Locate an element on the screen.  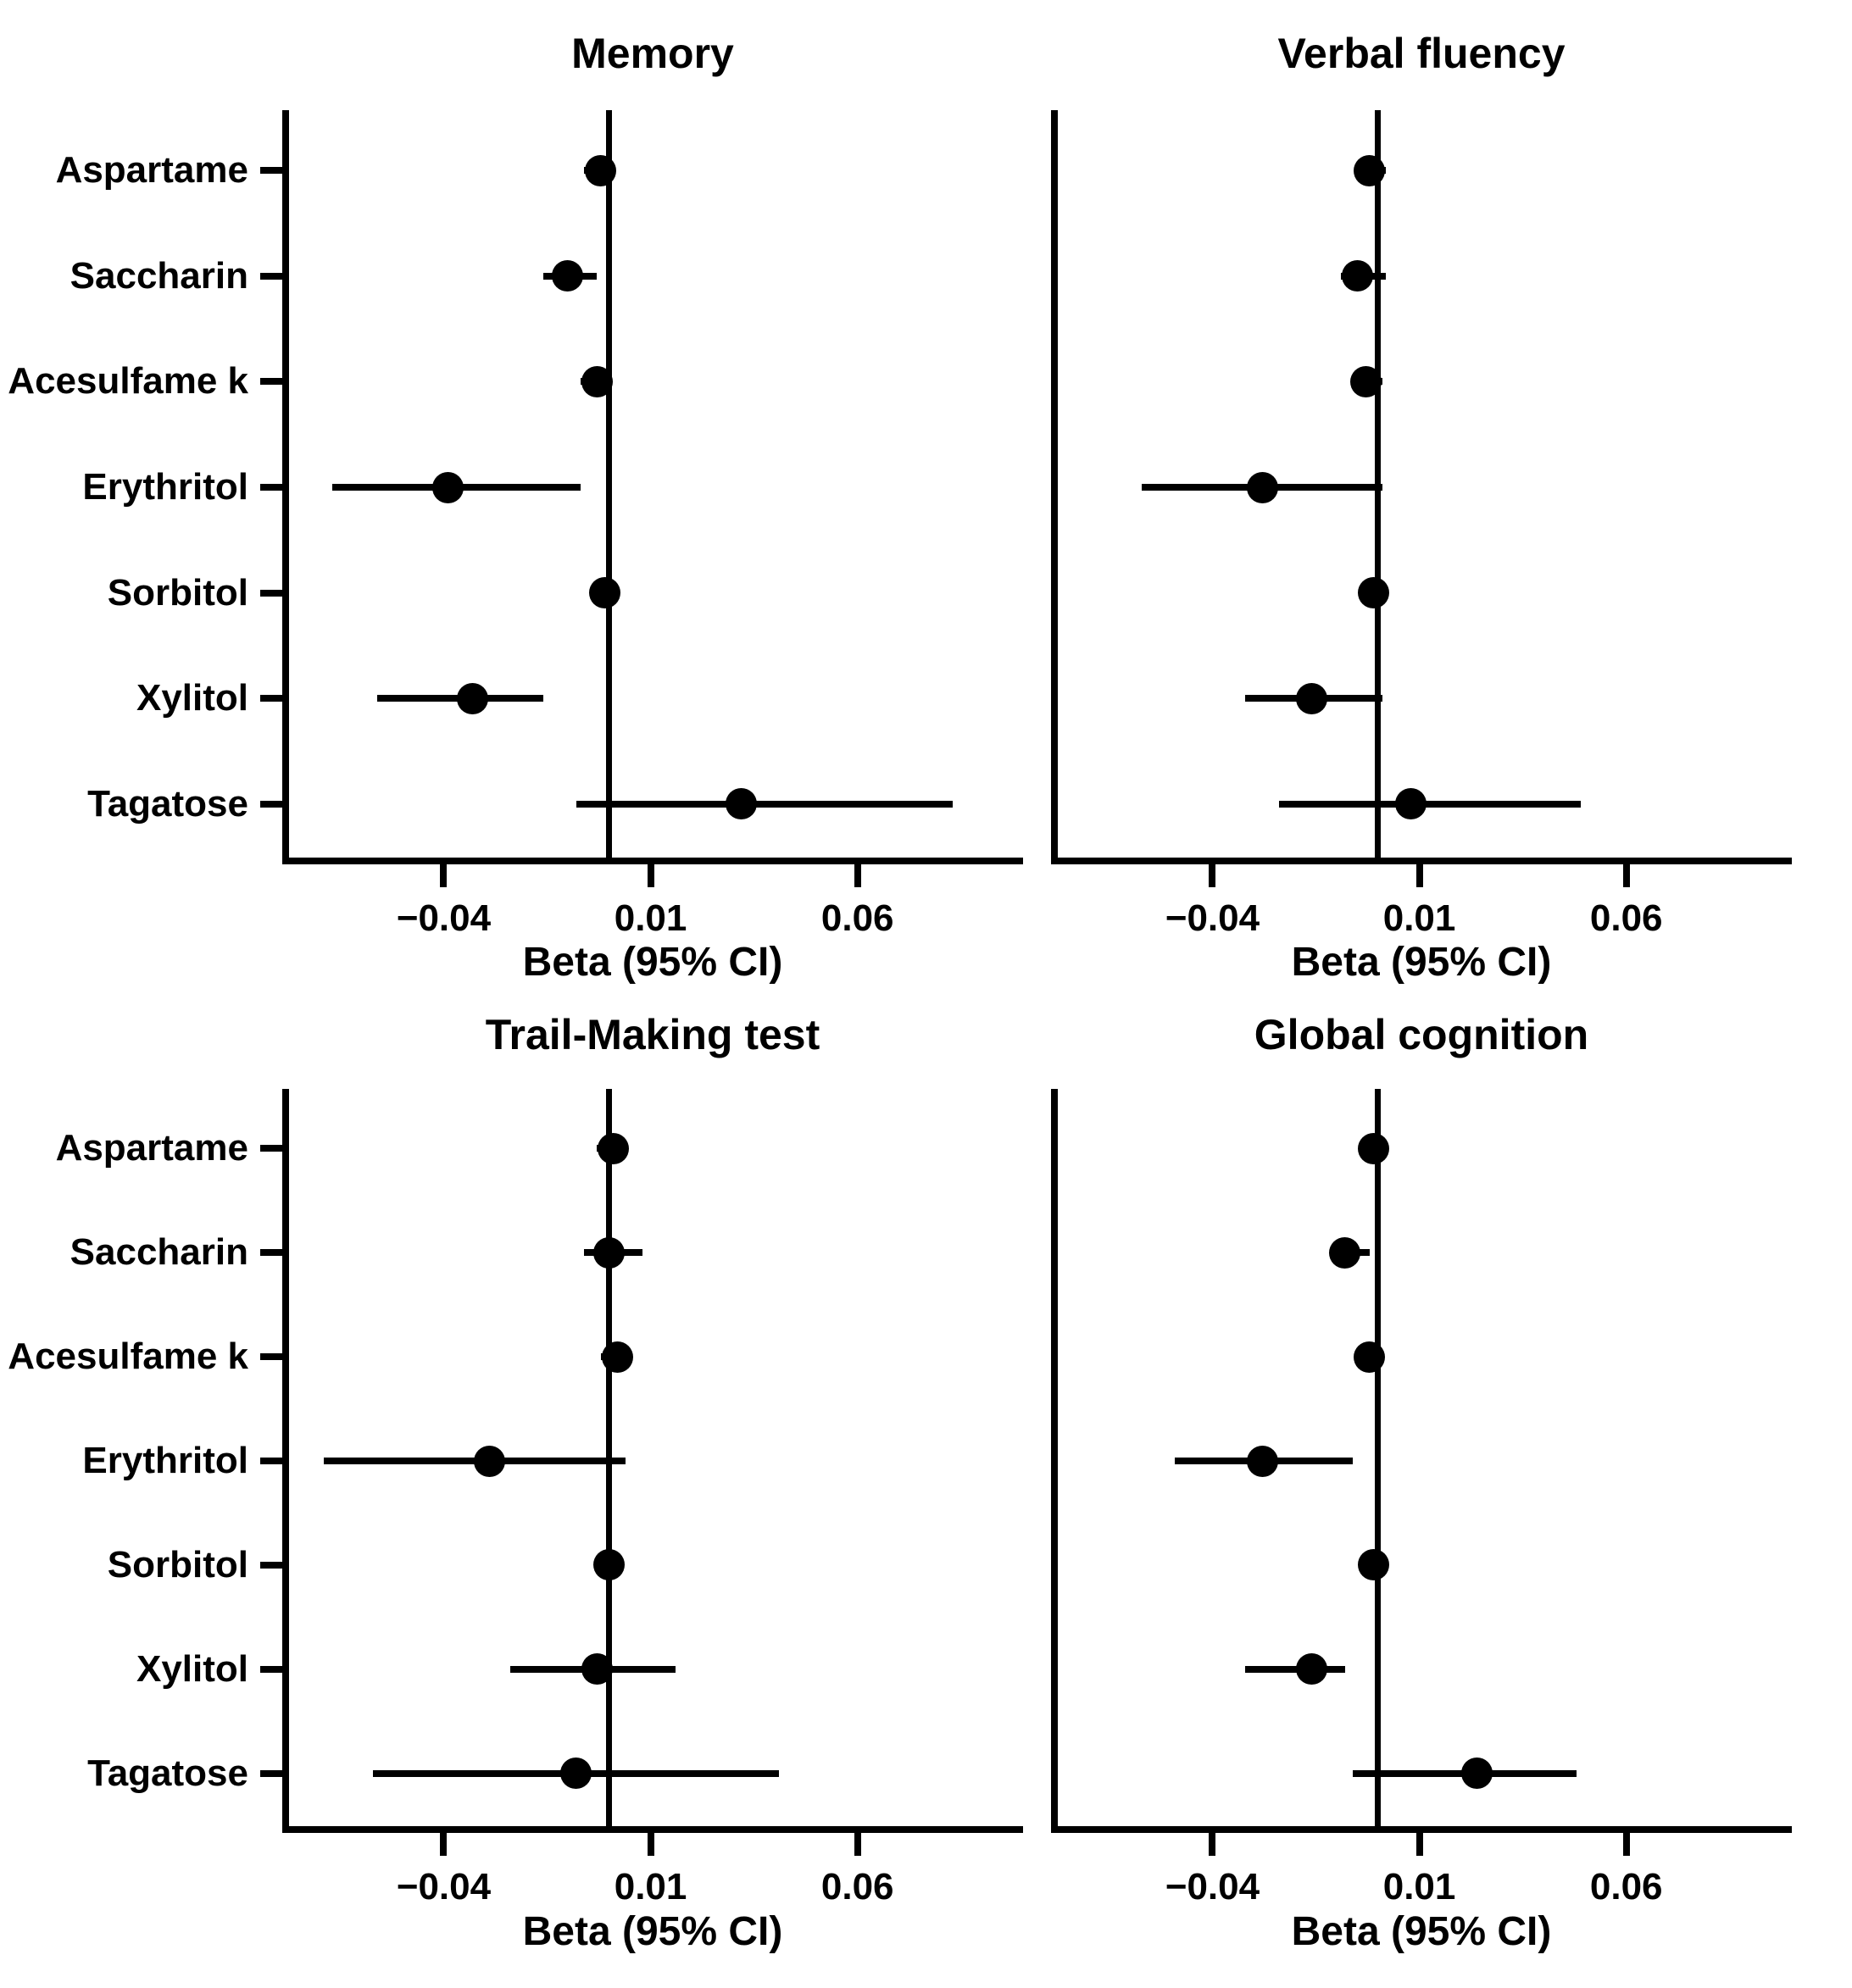
panel-title-verbal-fluency: Verbal fluency is located at coordinates (1421, 53).